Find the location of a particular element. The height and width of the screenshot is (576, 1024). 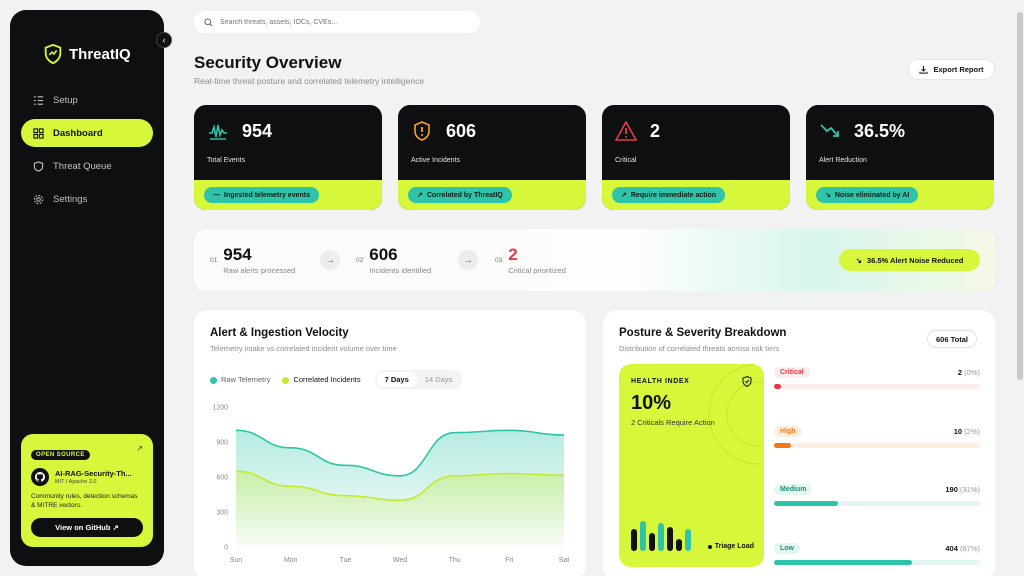

sidebar-item-dashboard: Dashboard is located at coordinates (87, 133).